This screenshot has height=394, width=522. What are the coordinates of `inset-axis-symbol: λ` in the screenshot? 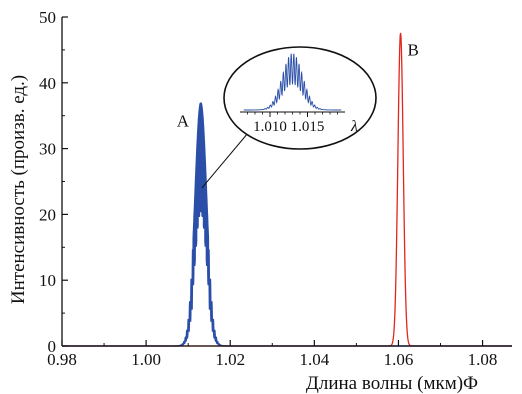 It's located at (354, 126).